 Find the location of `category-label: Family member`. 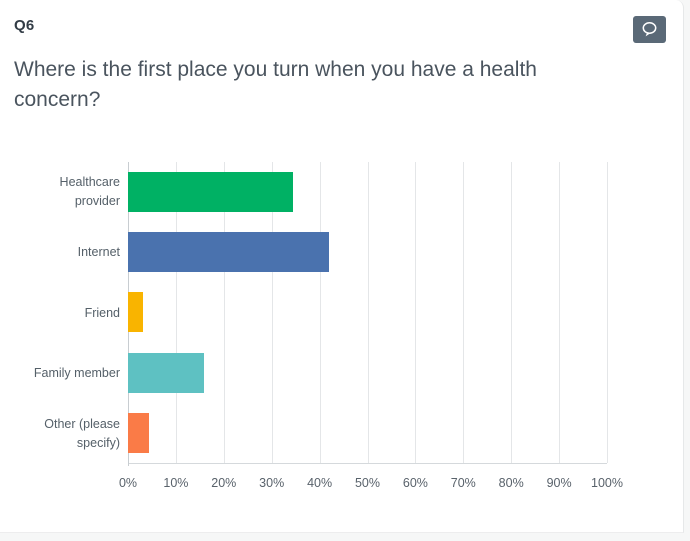

category-label: Family member is located at coordinates (76, 373).